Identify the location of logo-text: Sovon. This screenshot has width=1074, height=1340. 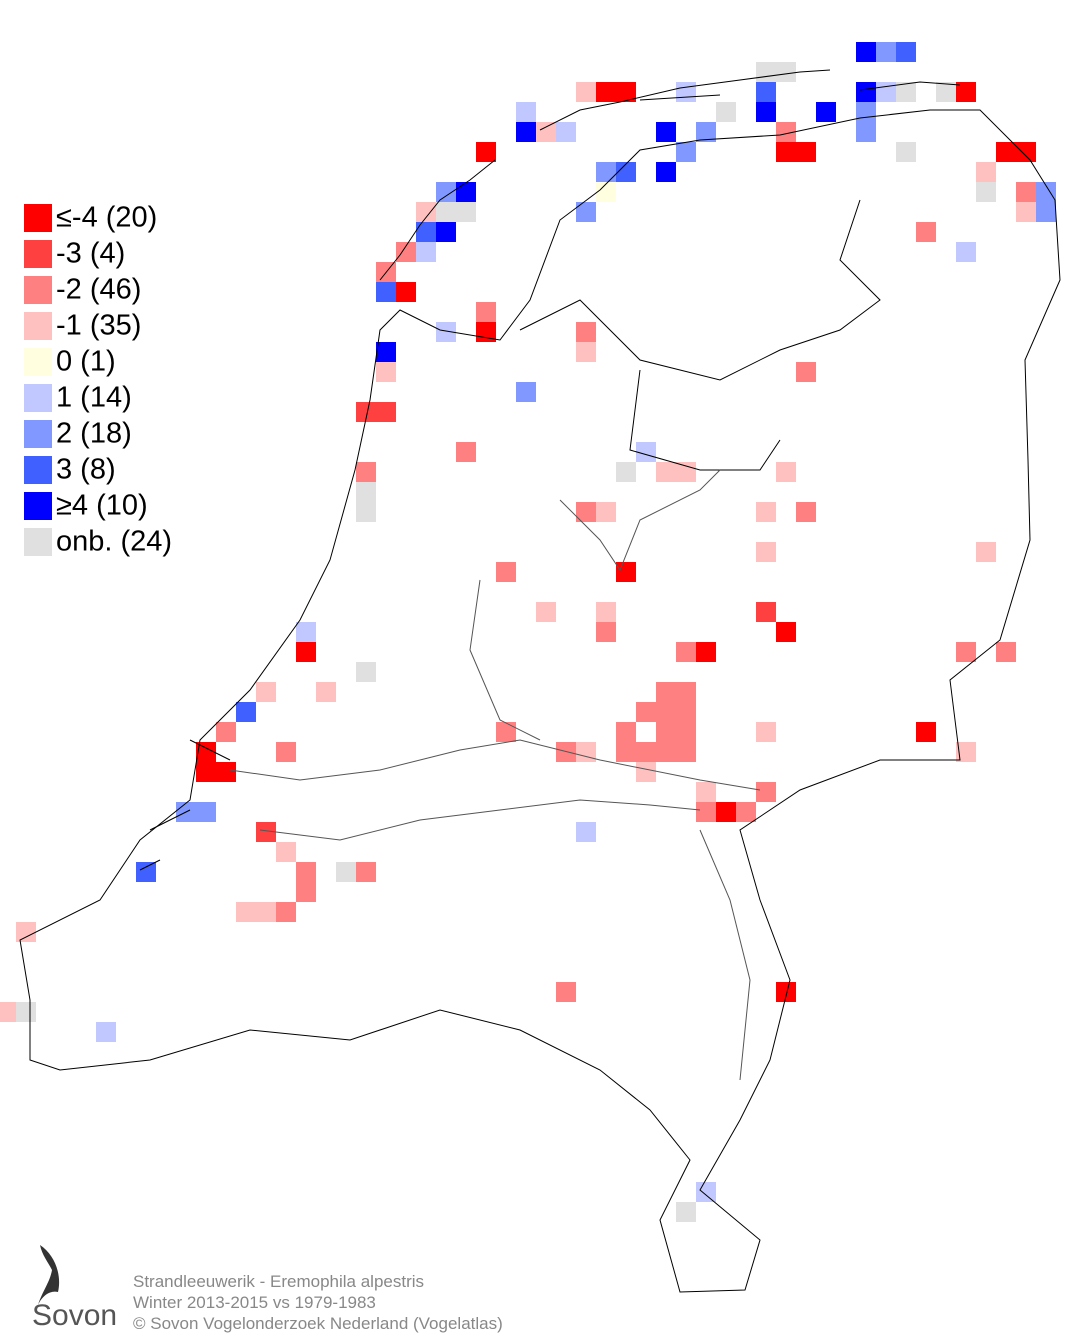
(74, 1315).